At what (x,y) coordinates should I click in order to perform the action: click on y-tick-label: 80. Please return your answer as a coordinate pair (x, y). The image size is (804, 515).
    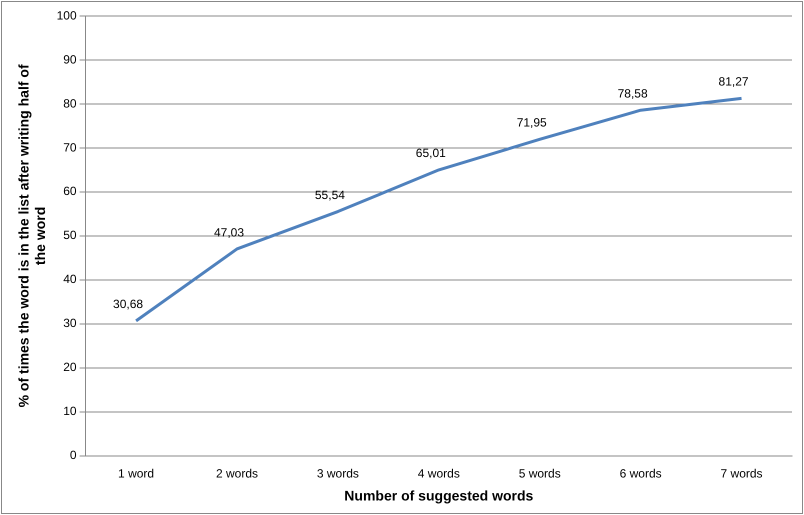
    Looking at the image, I should click on (70, 103).